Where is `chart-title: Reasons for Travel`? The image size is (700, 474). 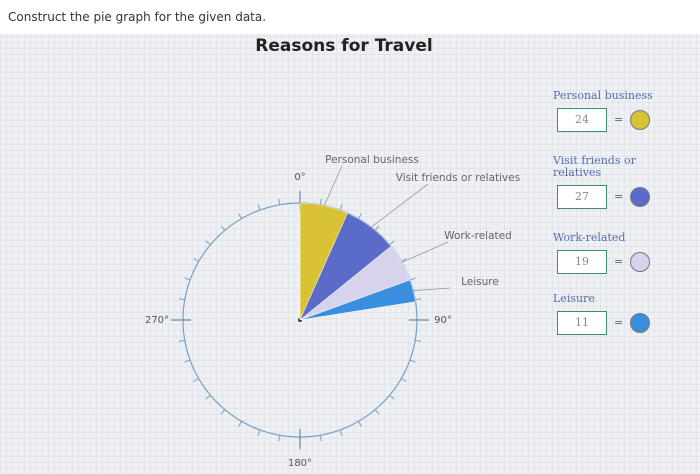
chart-title: Reasons for Travel is located at coordinates (343, 46).